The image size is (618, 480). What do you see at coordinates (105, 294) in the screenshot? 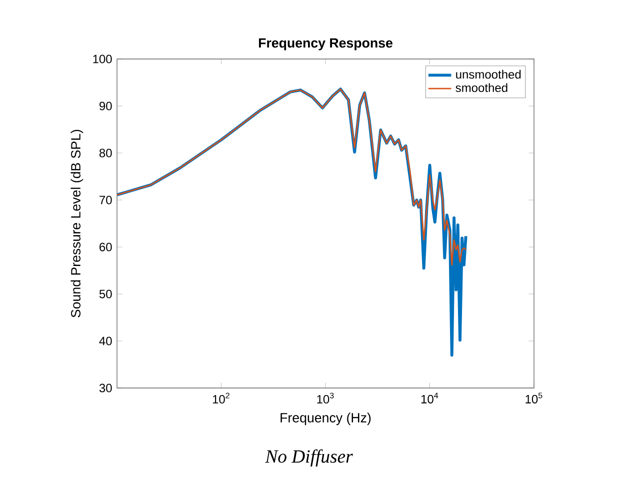
I see `y-tick-label: 50` at bounding box center [105, 294].